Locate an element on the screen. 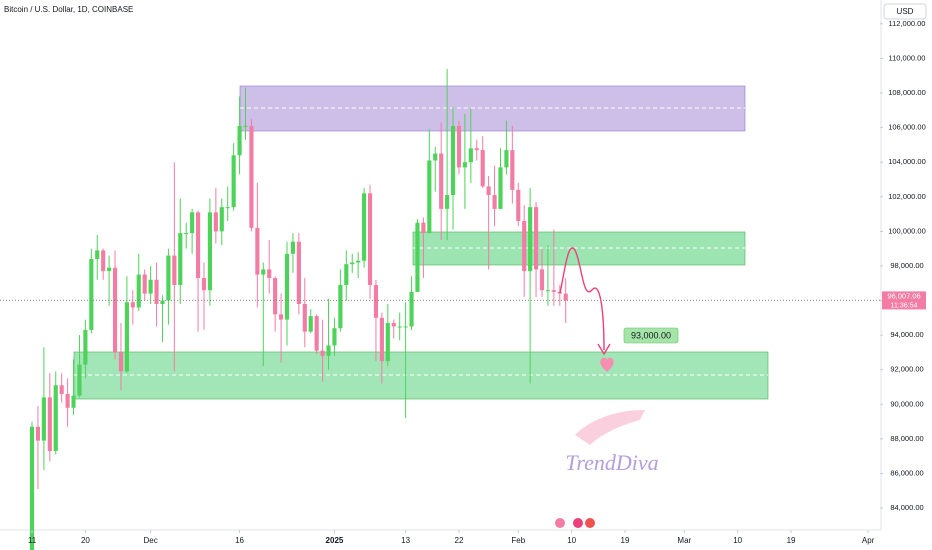 The image size is (932, 550). target-label: 93,000.00 is located at coordinates (651, 335).